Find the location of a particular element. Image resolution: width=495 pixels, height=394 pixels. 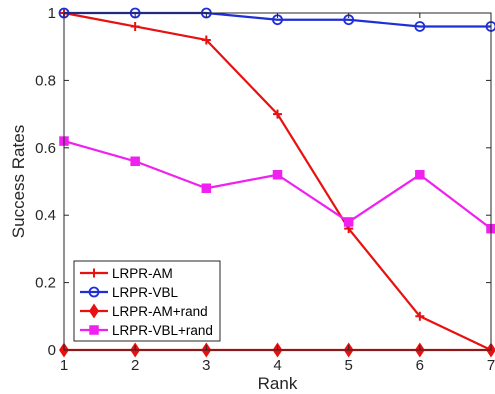

y-tick-label: 0.8 is located at coordinates (45, 80).